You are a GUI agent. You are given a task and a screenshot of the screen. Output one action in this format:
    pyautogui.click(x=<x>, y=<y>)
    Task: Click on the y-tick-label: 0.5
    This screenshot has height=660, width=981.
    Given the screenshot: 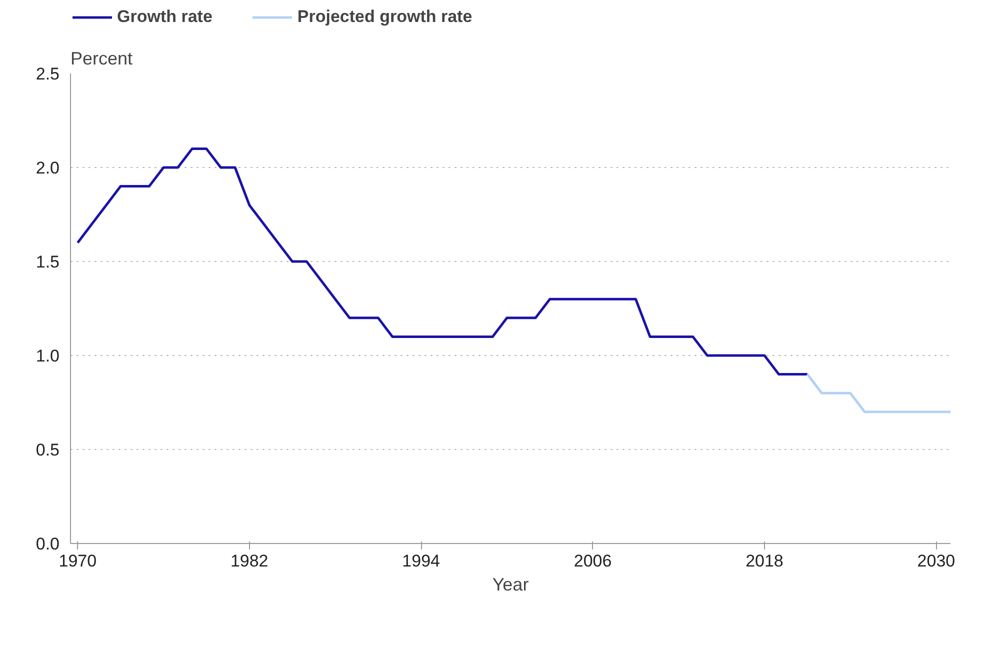 What is the action you would take?
    pyautogui.click(x=48, y=450)
    